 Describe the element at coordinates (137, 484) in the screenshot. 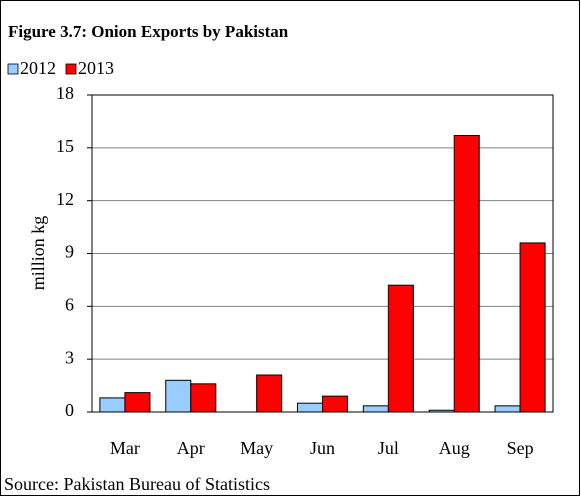

I see `source: Source: Pakistan Bureau of Statistics` at that location.